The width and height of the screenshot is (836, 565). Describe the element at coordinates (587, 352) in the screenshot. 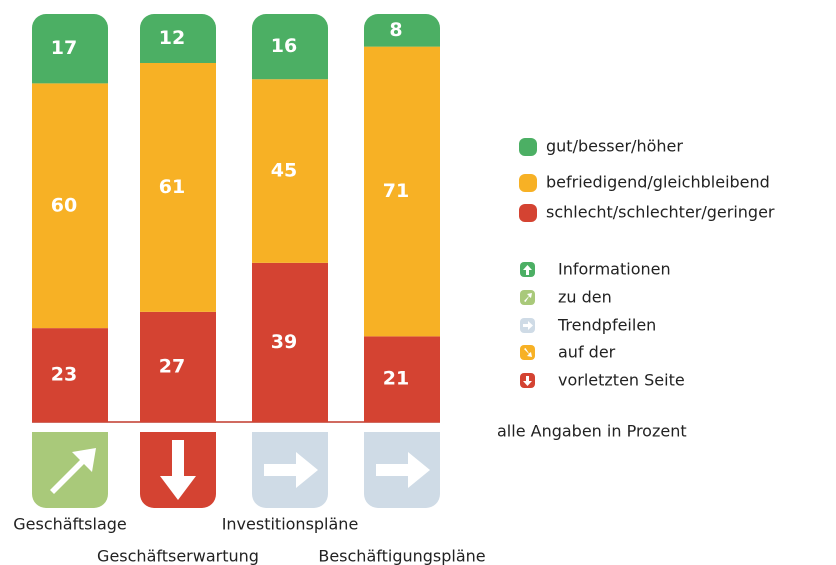

I see `trend-legend-label: auf der` at that location.